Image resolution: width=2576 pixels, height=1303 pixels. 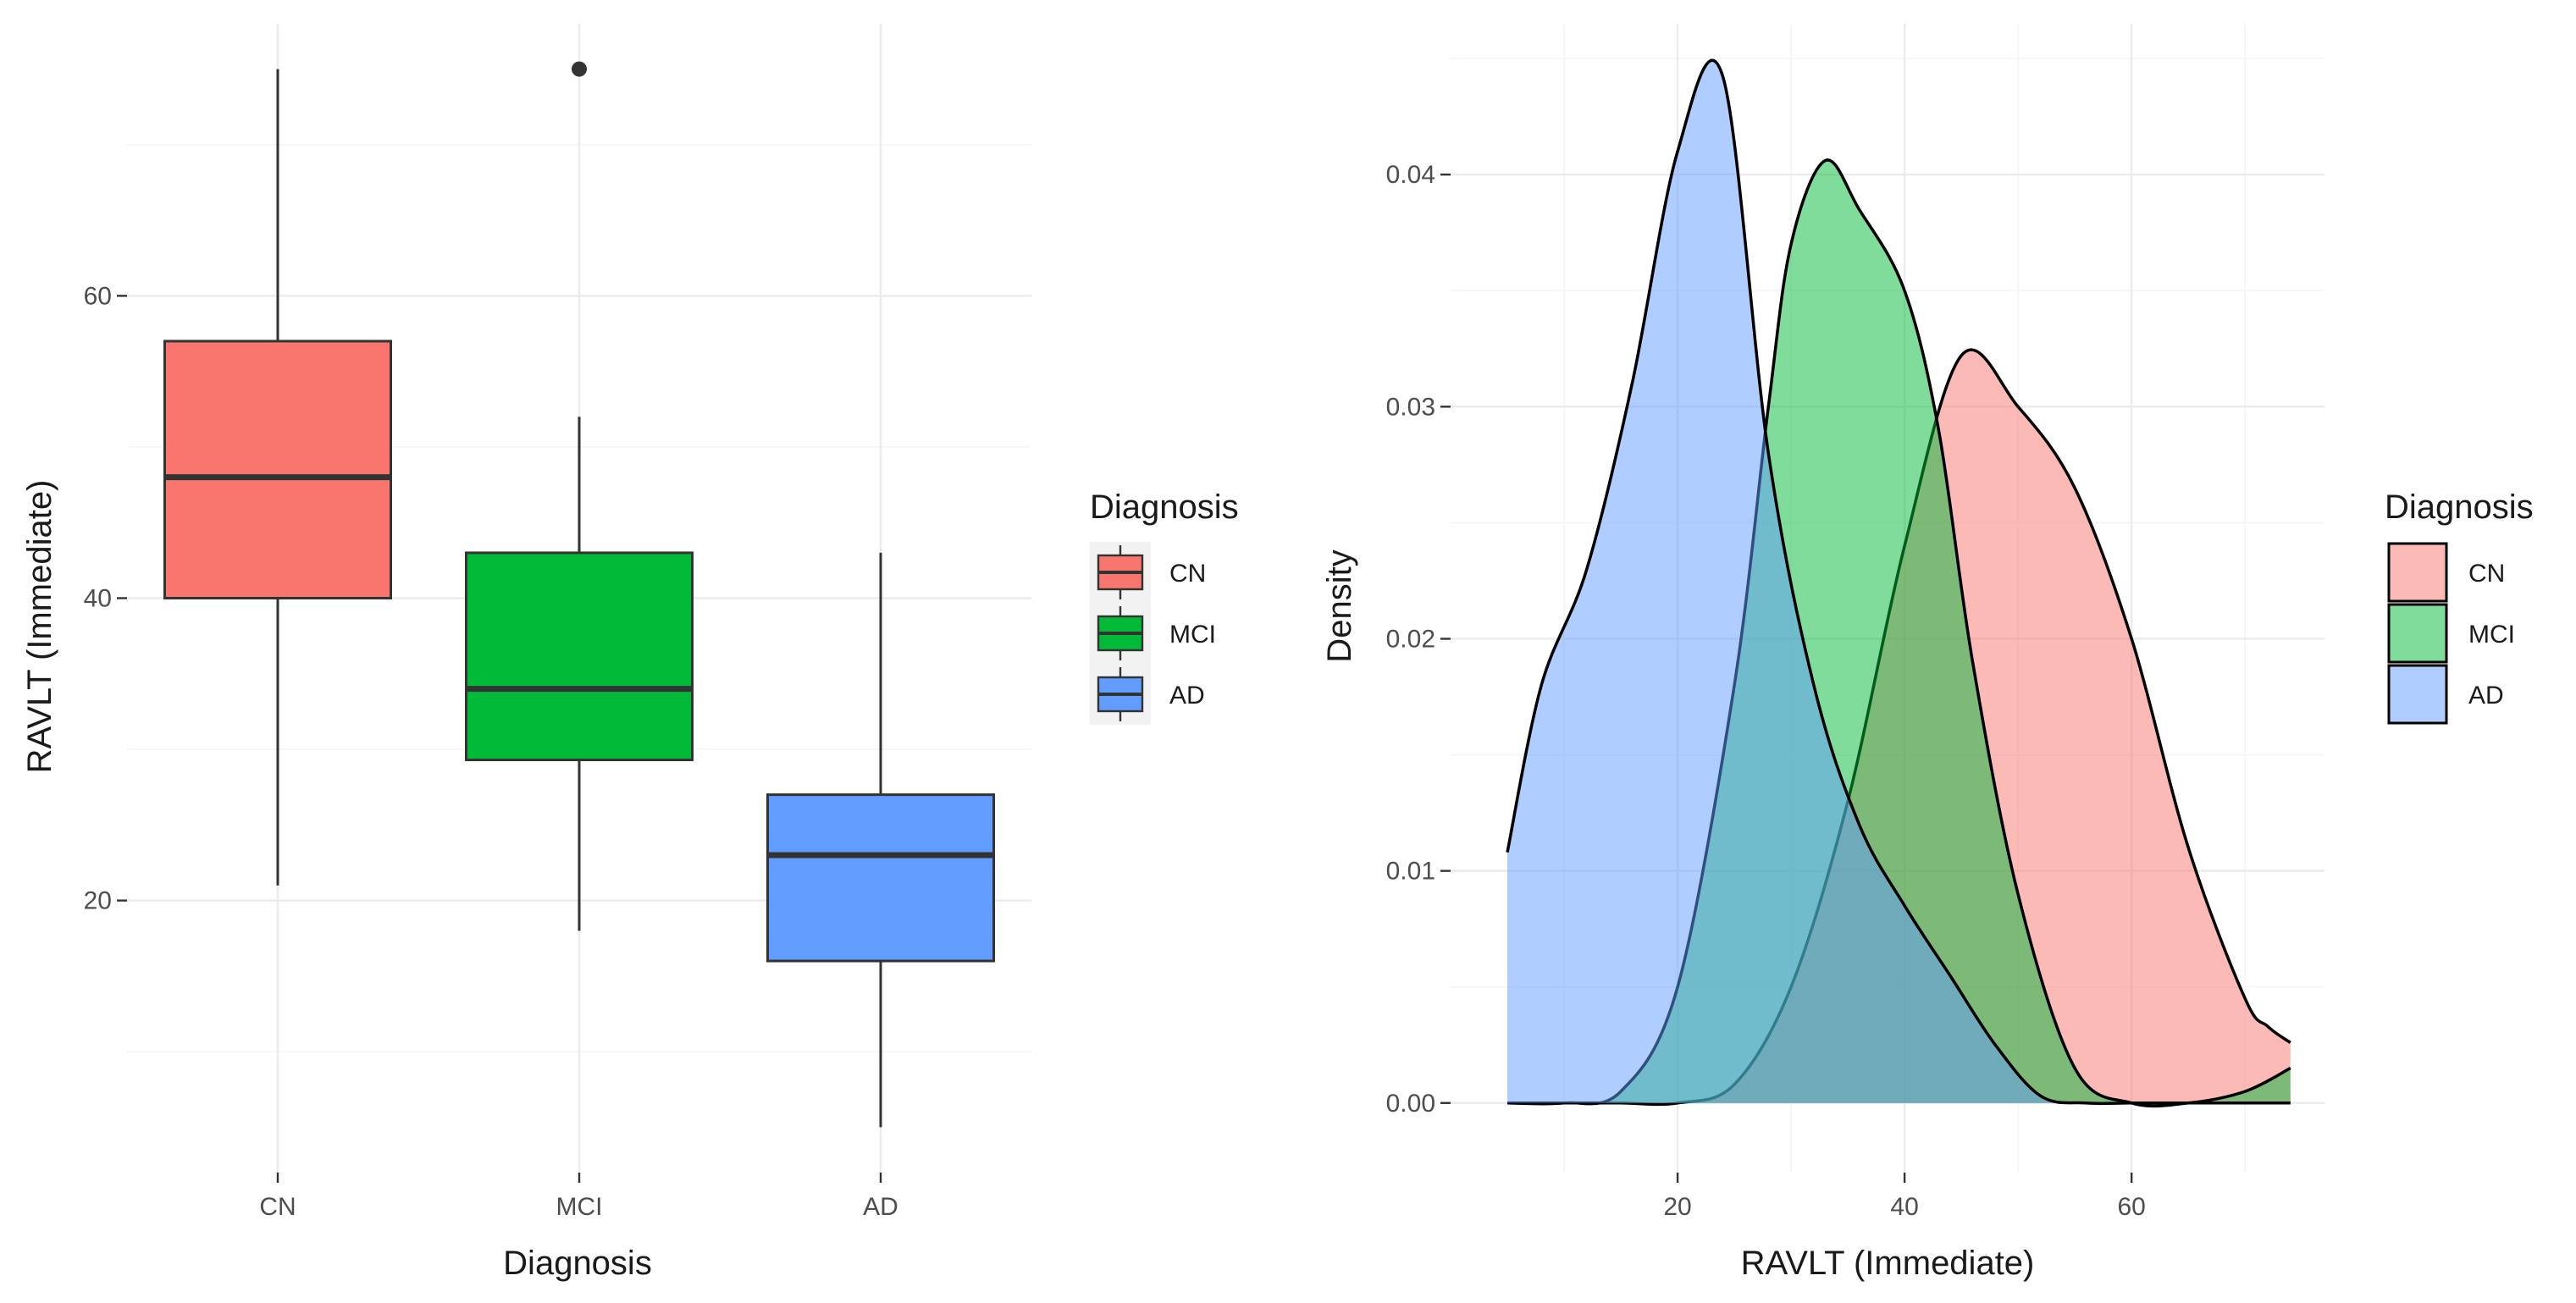 I want to click on x-tick-label: 40, so click(x=1904, y=1207).